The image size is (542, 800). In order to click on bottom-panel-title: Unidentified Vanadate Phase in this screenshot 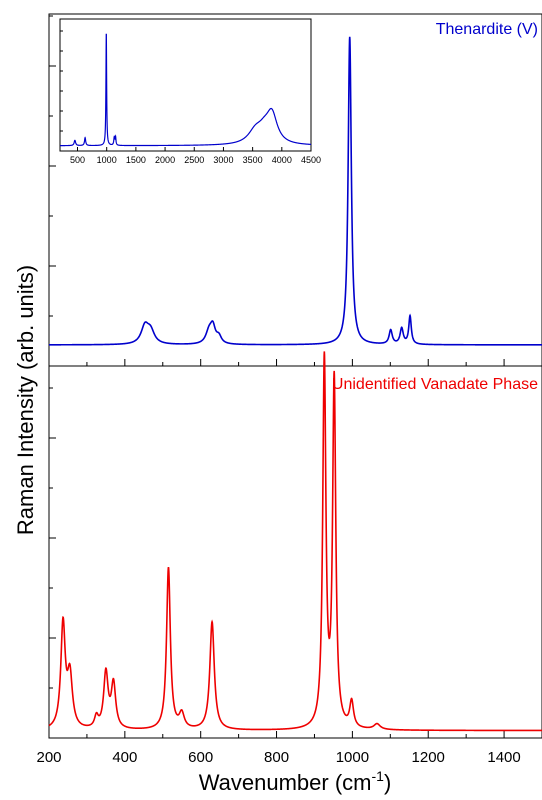, I will do `click(435, 384)`.